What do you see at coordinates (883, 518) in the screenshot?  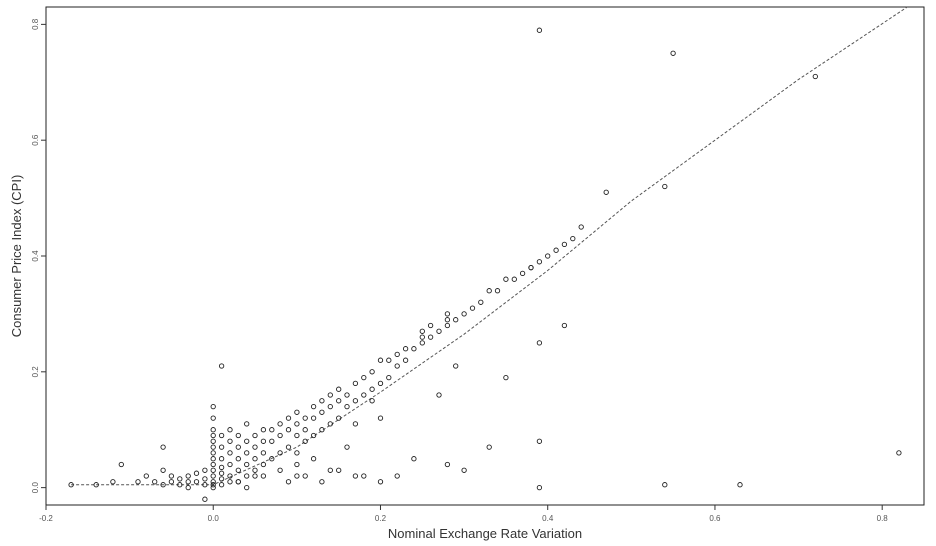 I see `x-tick-label: 0.8` at bounding box center [883, 518].